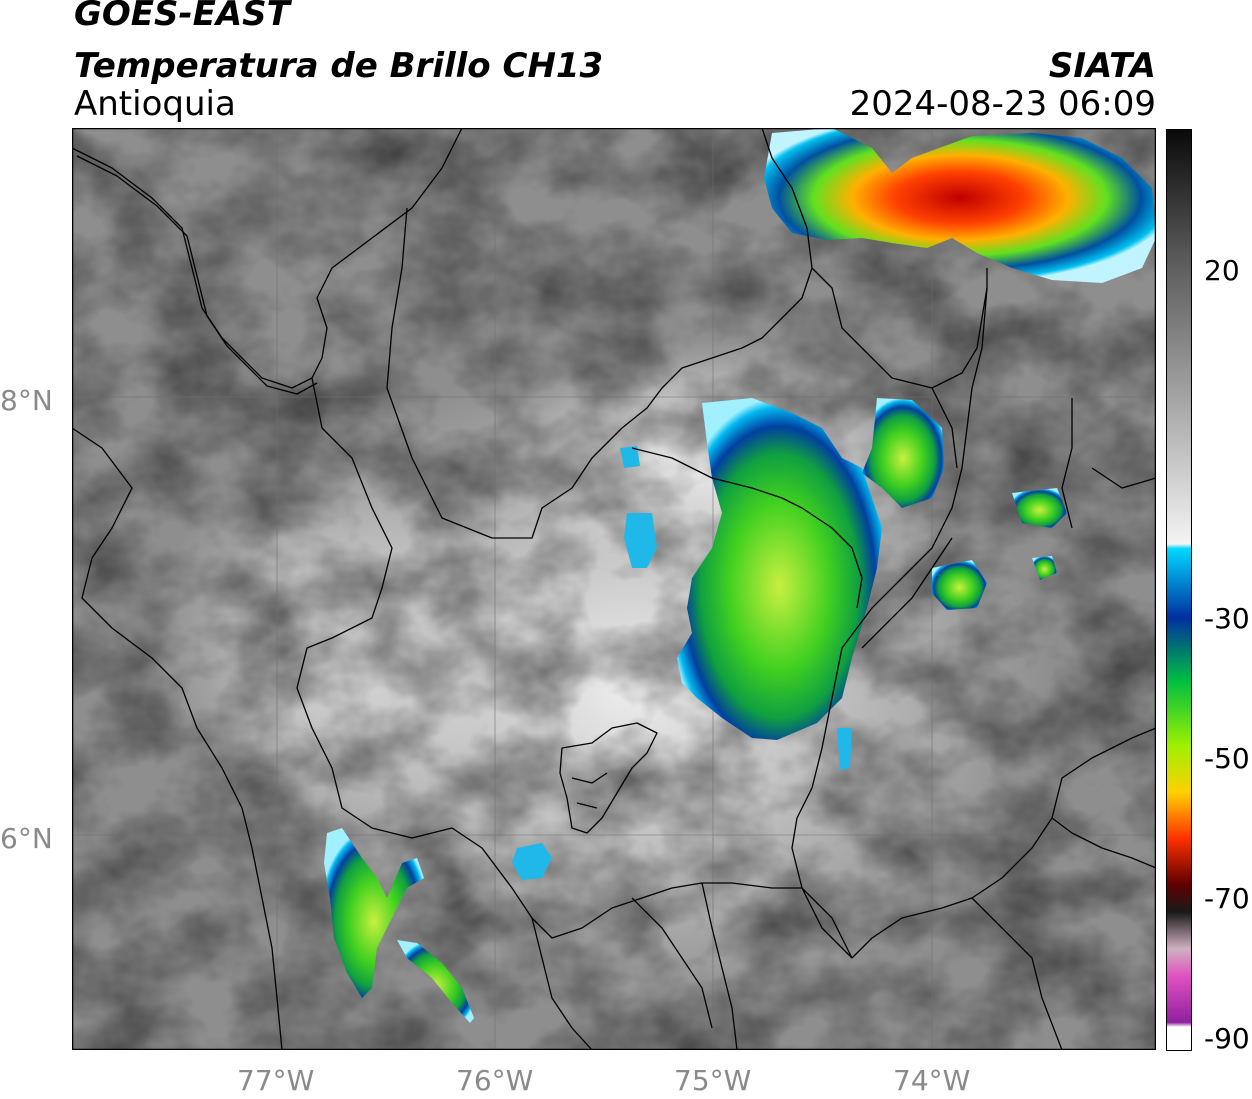 Image resolution: width=1252 pixels, height=1099 pixels. What do you see at coordinates (1227, 758) in the screenshot?
I see `colorbar-tick-m50: -50` at bounding box center [1227, 758].